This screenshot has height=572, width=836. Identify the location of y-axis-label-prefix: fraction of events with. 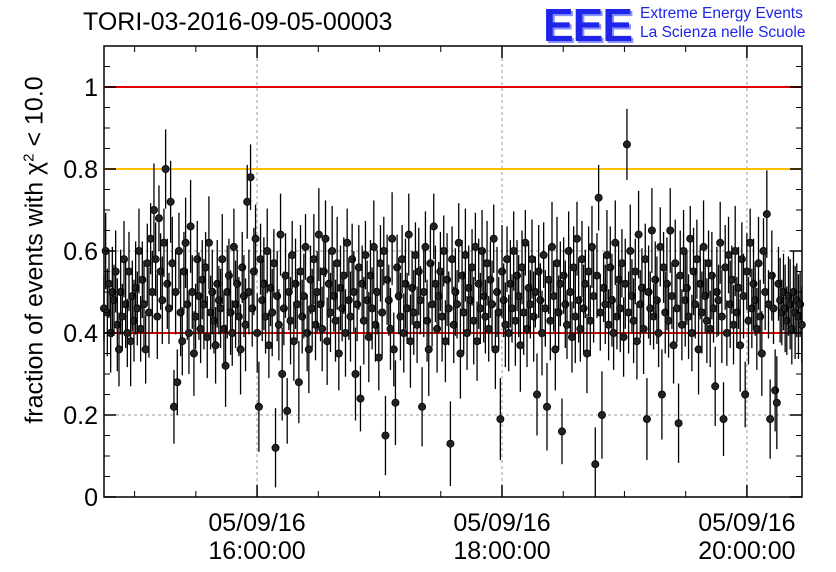
(34, 299).